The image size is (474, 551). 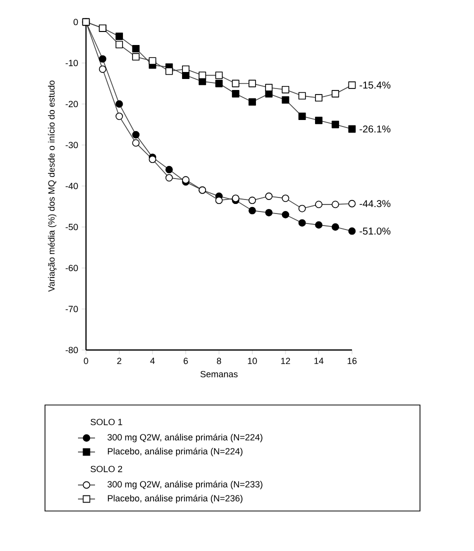 I want to click on data-label: -44.3%, so click(x=375, y=204).